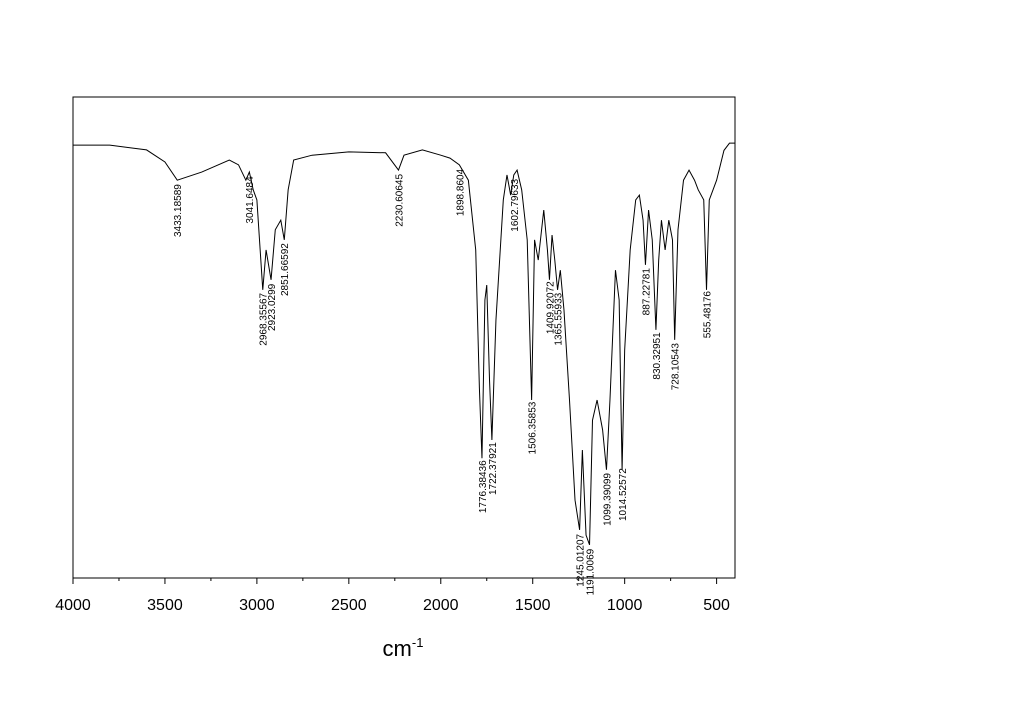 This screenshot has width=1024, height=712. I want to click on x-tick-label: 3500, so click(165, 605).